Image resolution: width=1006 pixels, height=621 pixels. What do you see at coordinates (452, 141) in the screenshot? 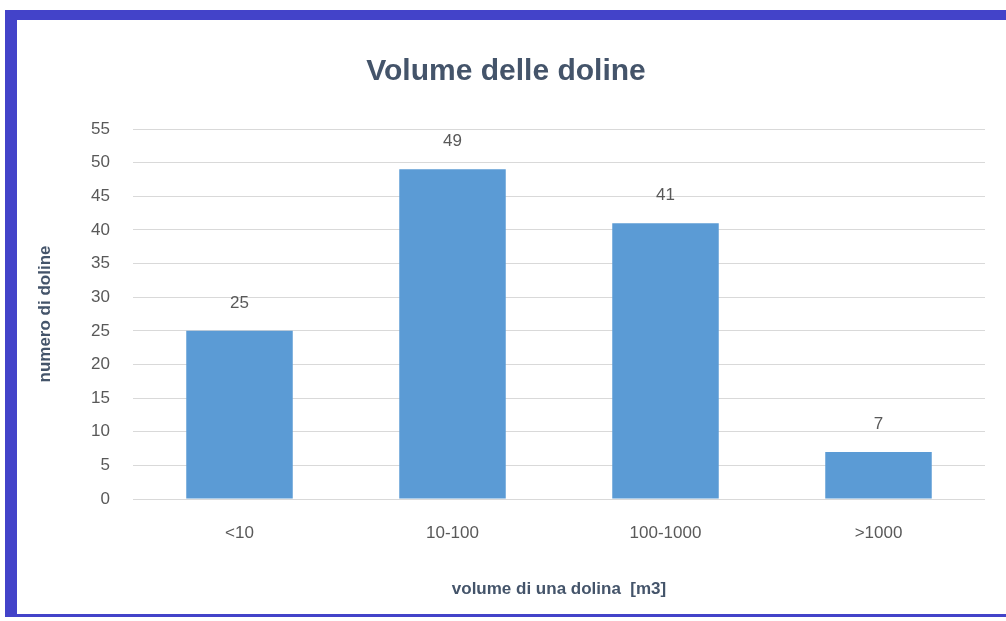
I see `data-label: 49` at bounding box center [452, 141].